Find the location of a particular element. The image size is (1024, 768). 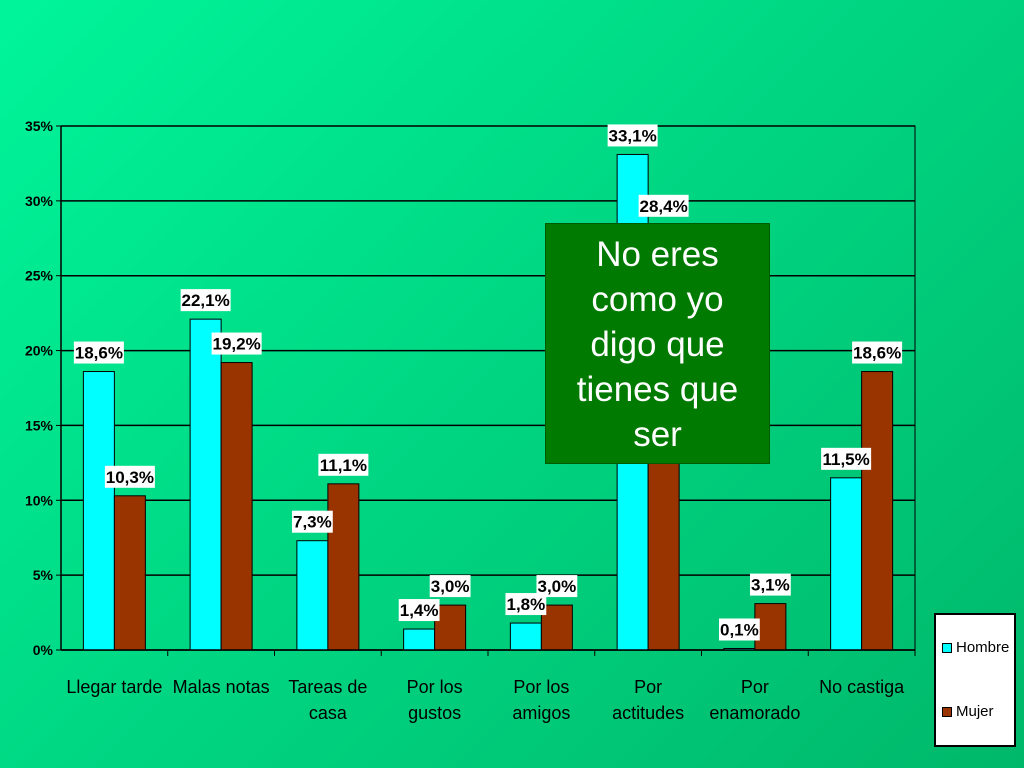

y-tick-label: 20% is located at coordinates (39, 351).